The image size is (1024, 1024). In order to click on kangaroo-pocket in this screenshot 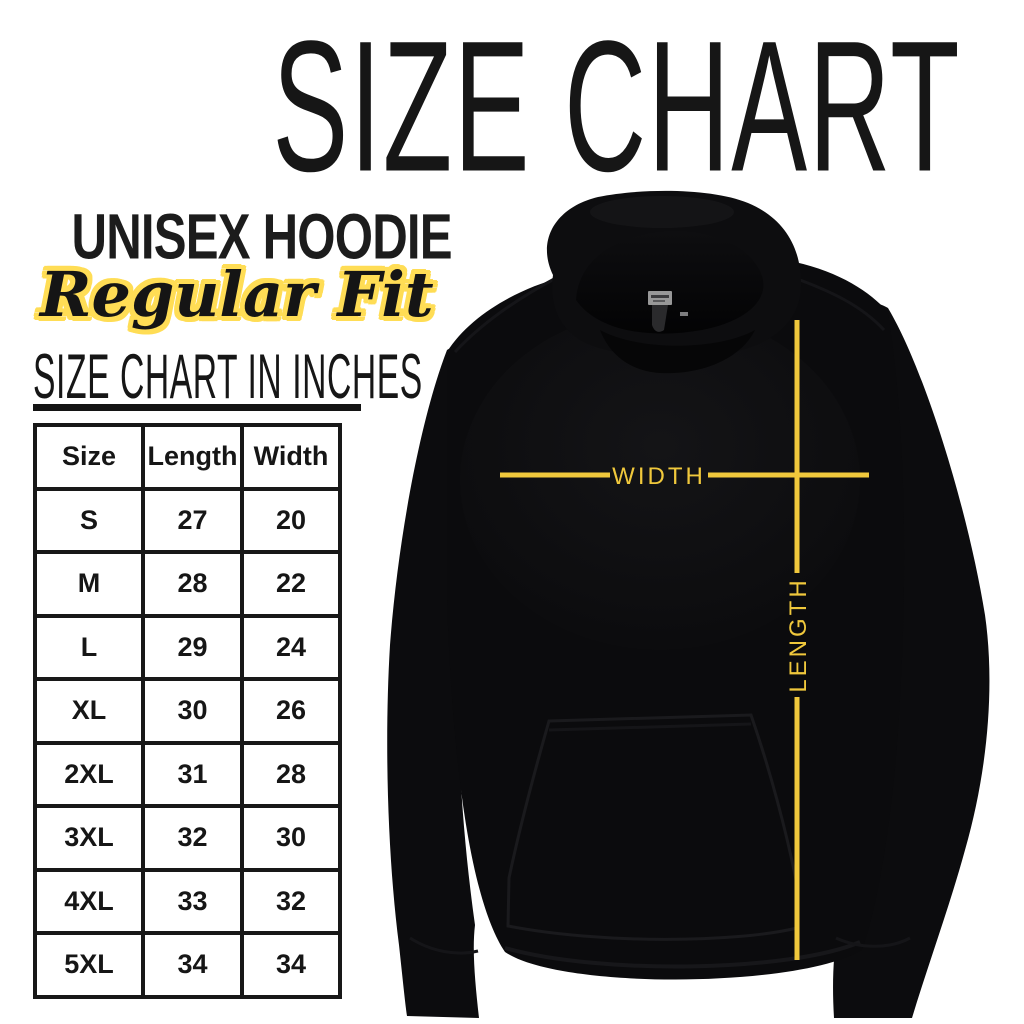, I will do `click(652, 827)`.